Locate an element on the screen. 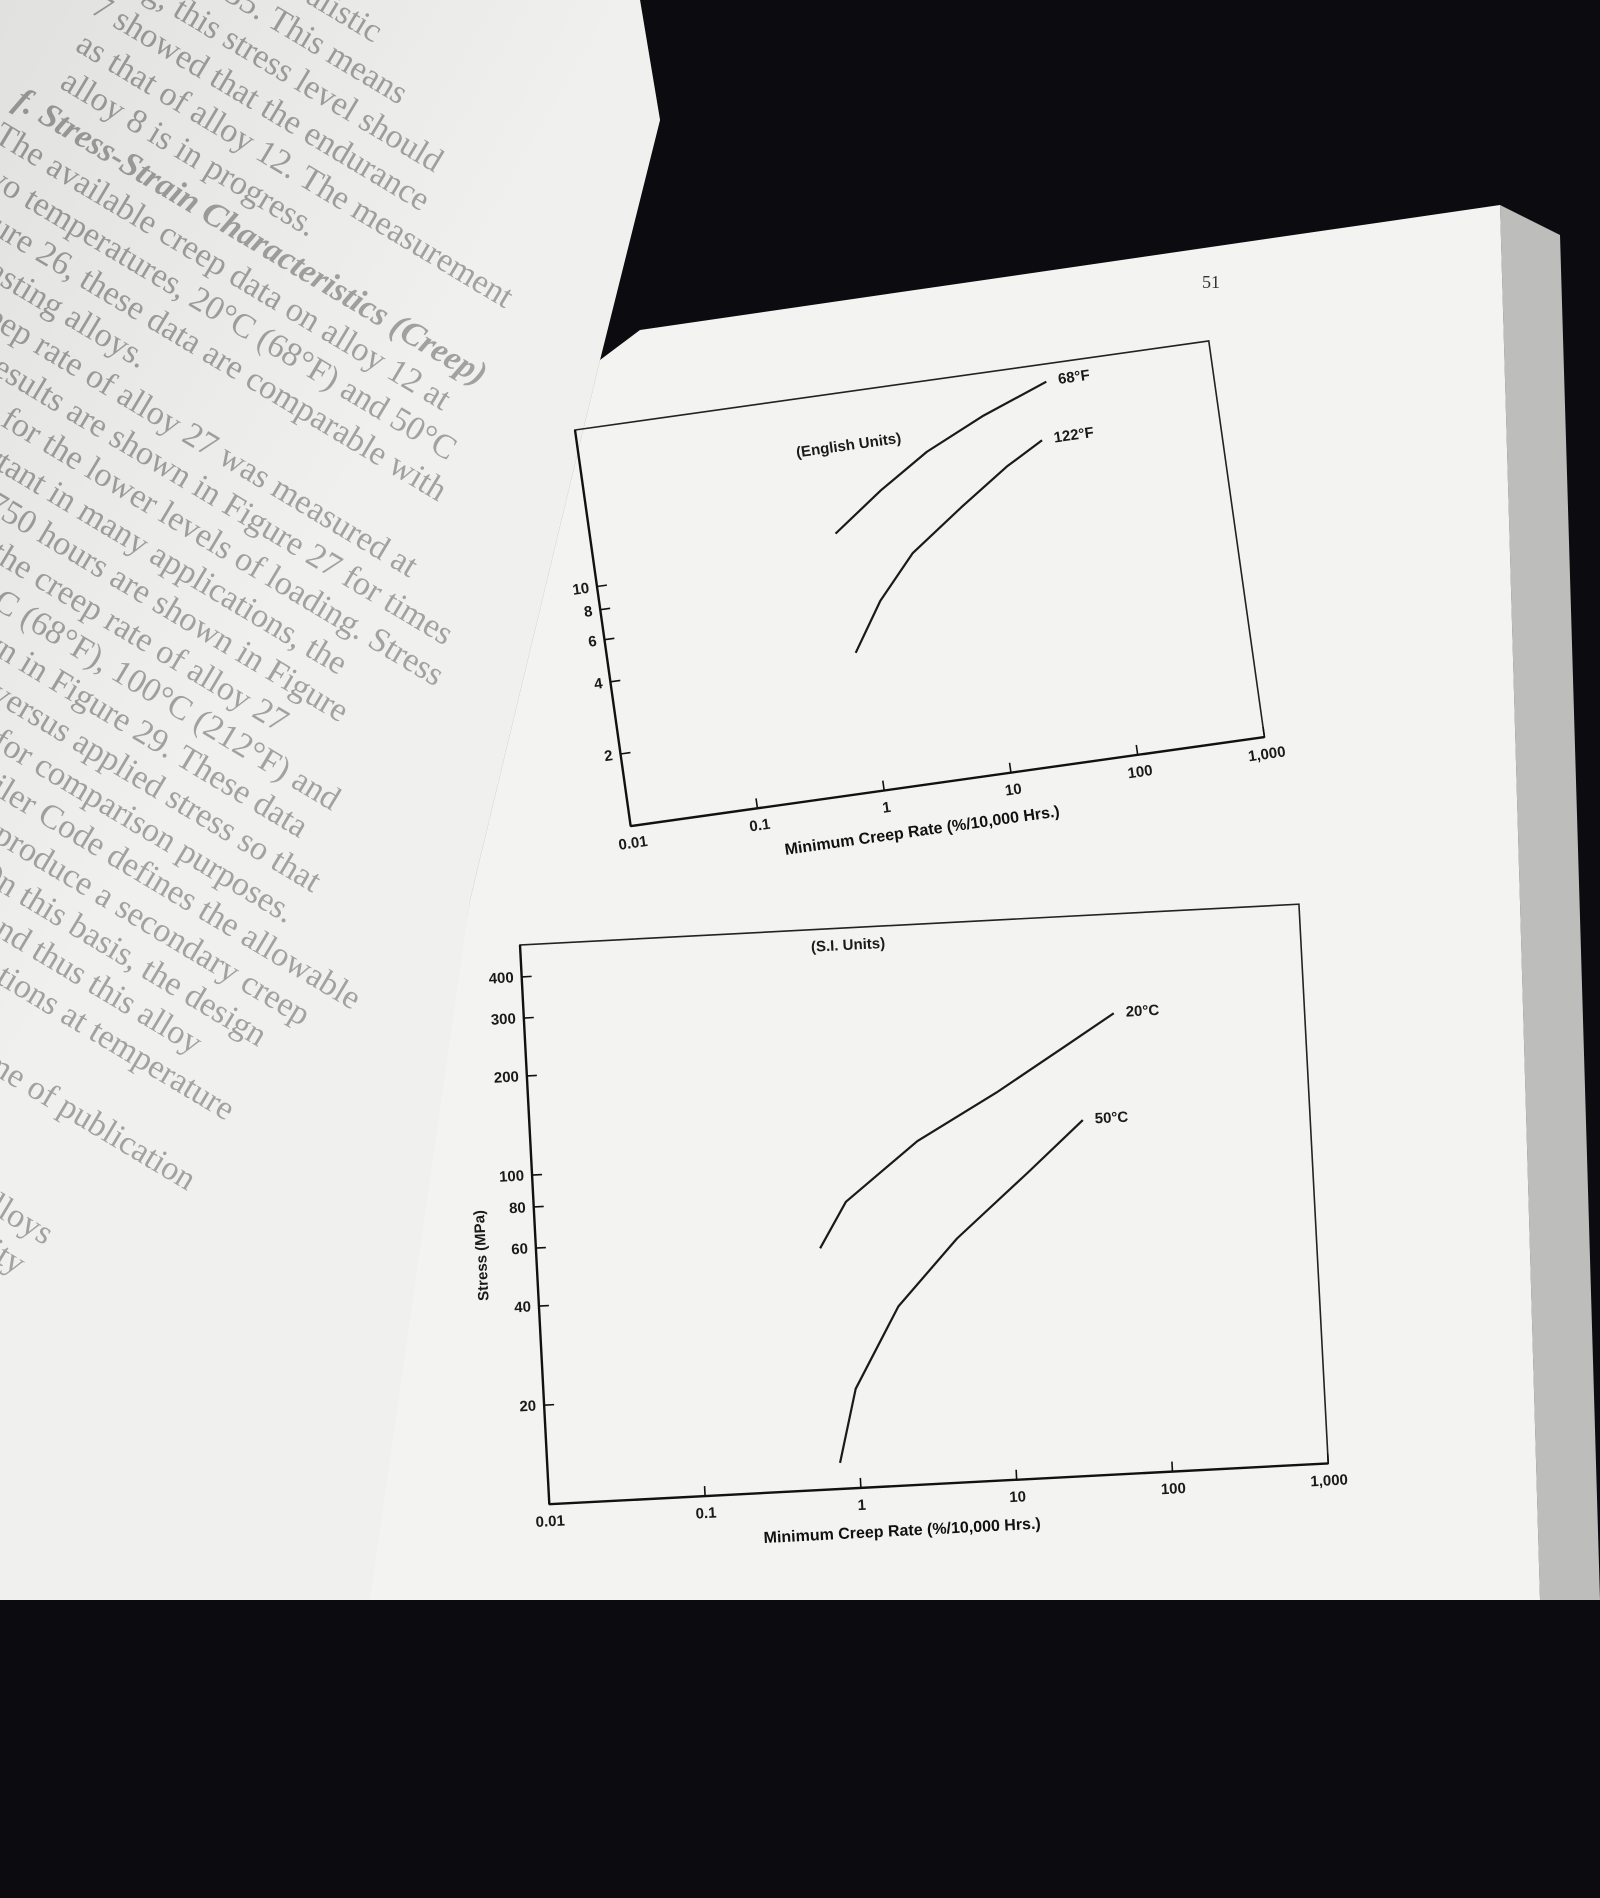 The width and height of the screenshot is (1600, 1898). series-label: 20°C is located at coordinates (1142, 1011).